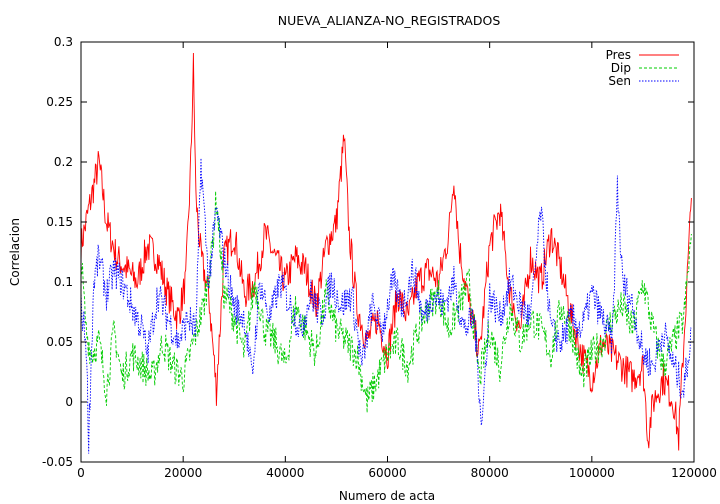  I want to click on x-tick-label: 80000, so click(490, 473).